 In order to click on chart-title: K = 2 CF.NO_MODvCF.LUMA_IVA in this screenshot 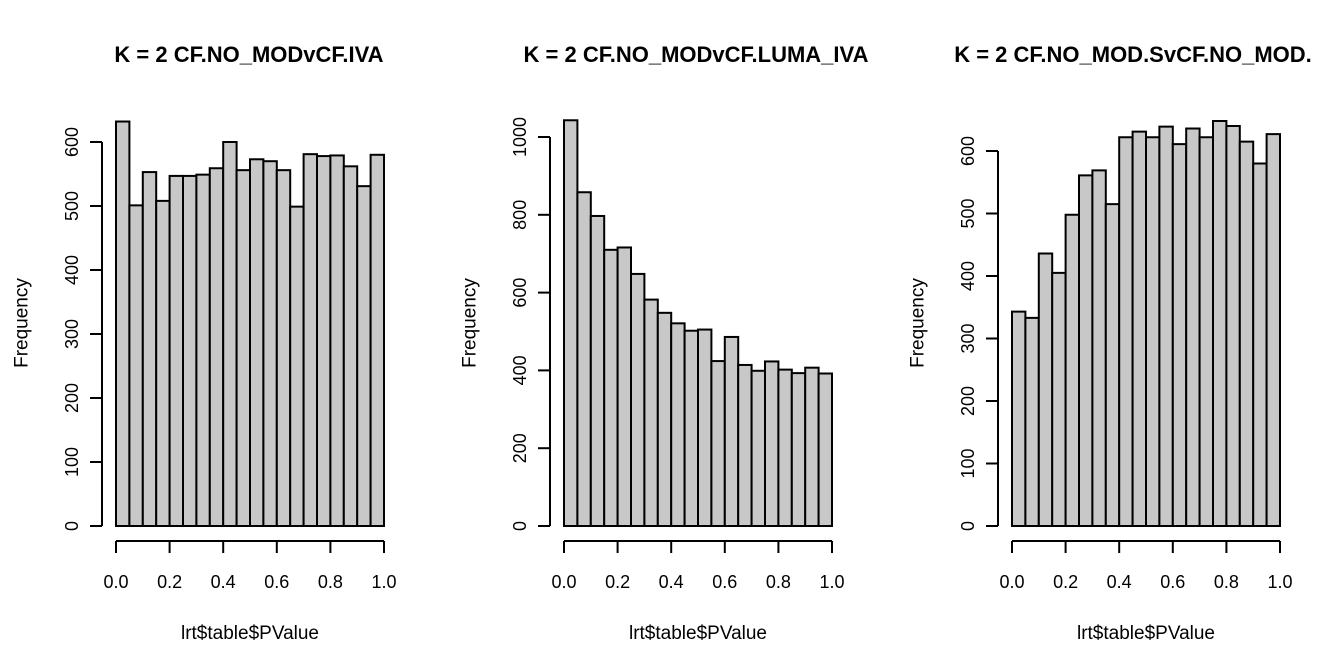, I will do `click(696, 54)`.